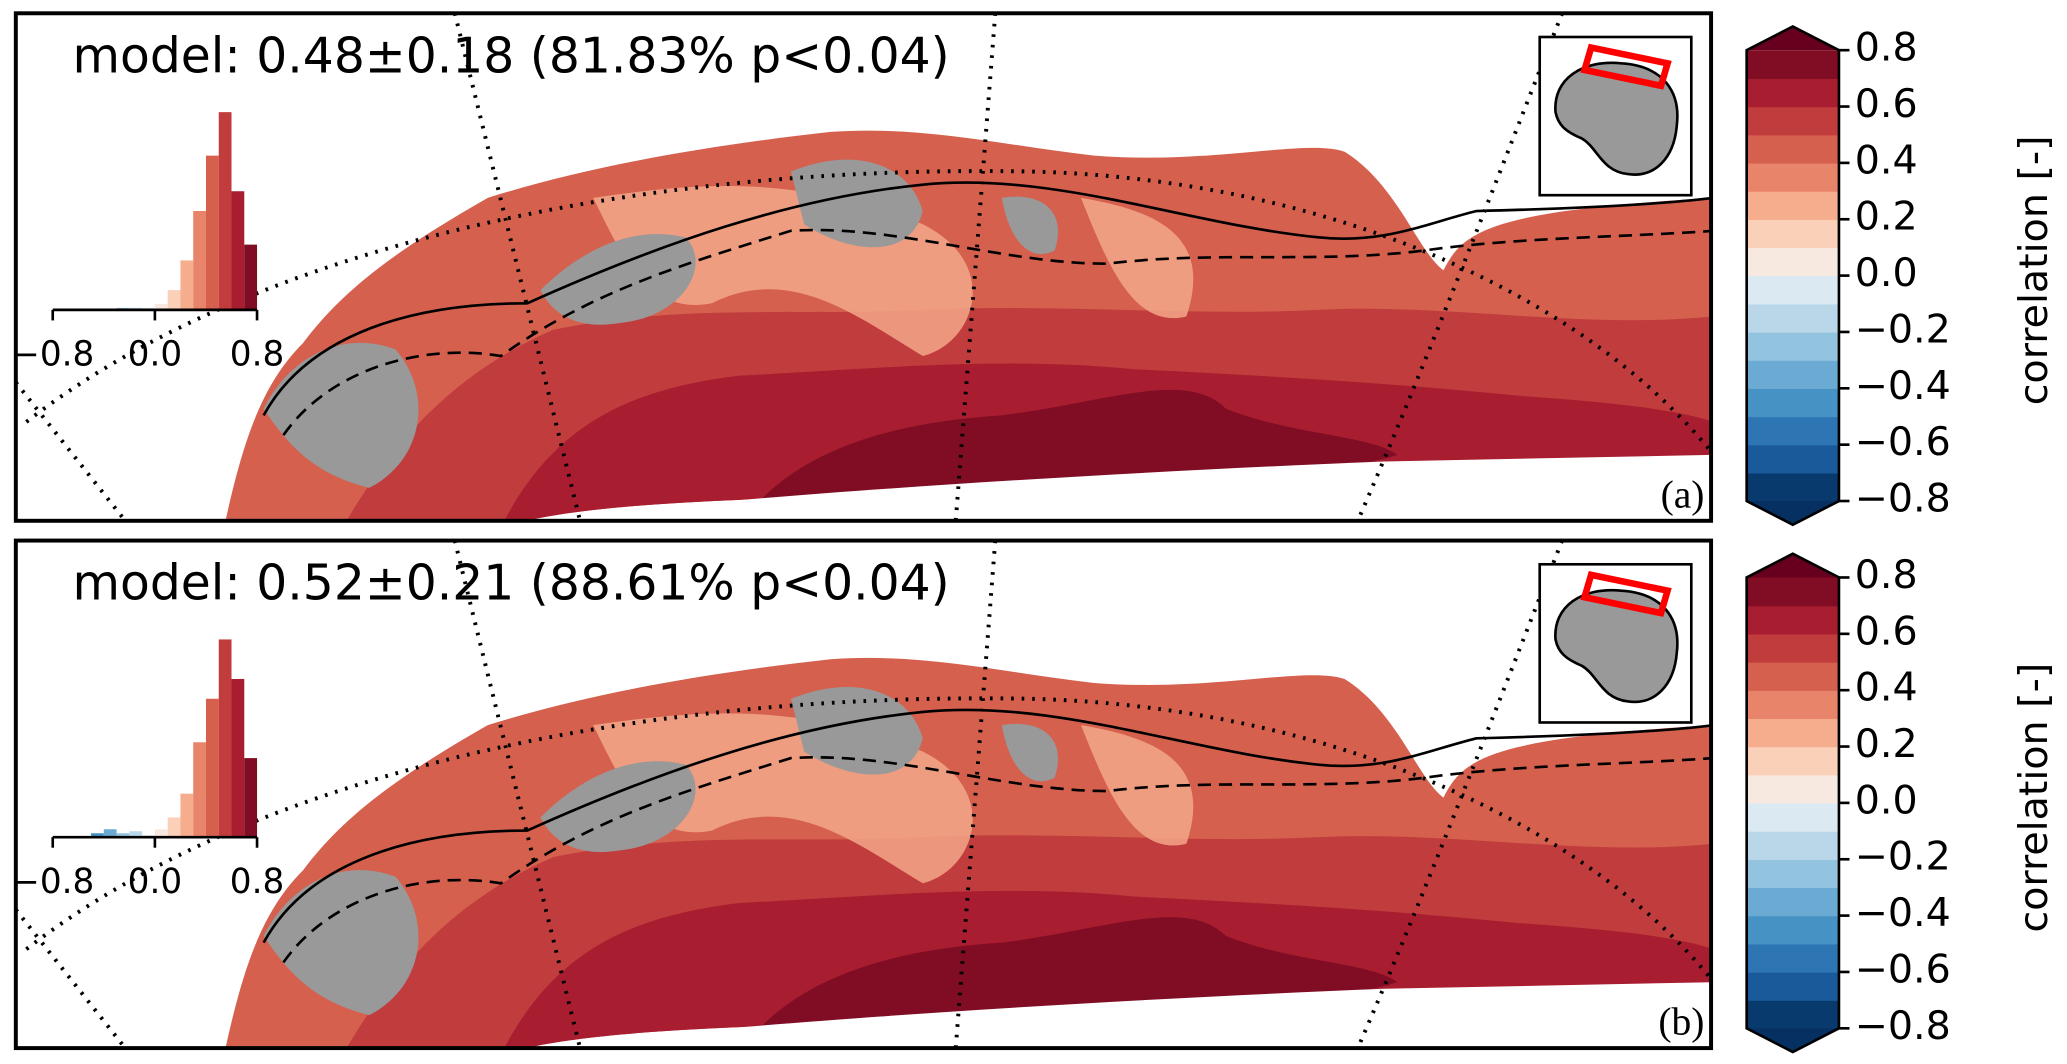  What do you see at coordinates (1681, 1022) in the screenshot?
I see `panel-label: (b)` at bounding box center [1681, 1022].